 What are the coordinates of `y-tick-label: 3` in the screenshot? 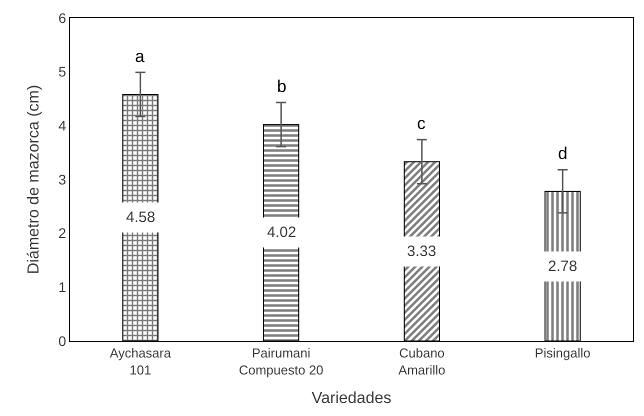 It's located at (62, 179).